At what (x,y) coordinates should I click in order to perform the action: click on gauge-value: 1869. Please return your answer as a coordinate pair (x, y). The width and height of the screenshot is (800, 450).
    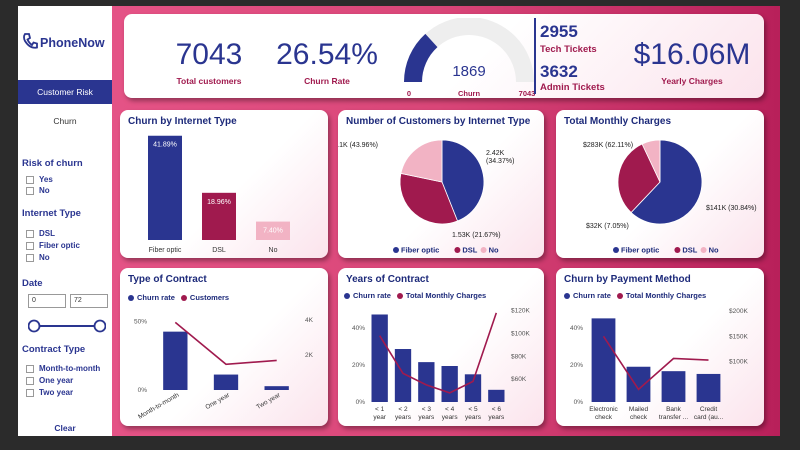
    Looking at the image, I should click on (468, 71).